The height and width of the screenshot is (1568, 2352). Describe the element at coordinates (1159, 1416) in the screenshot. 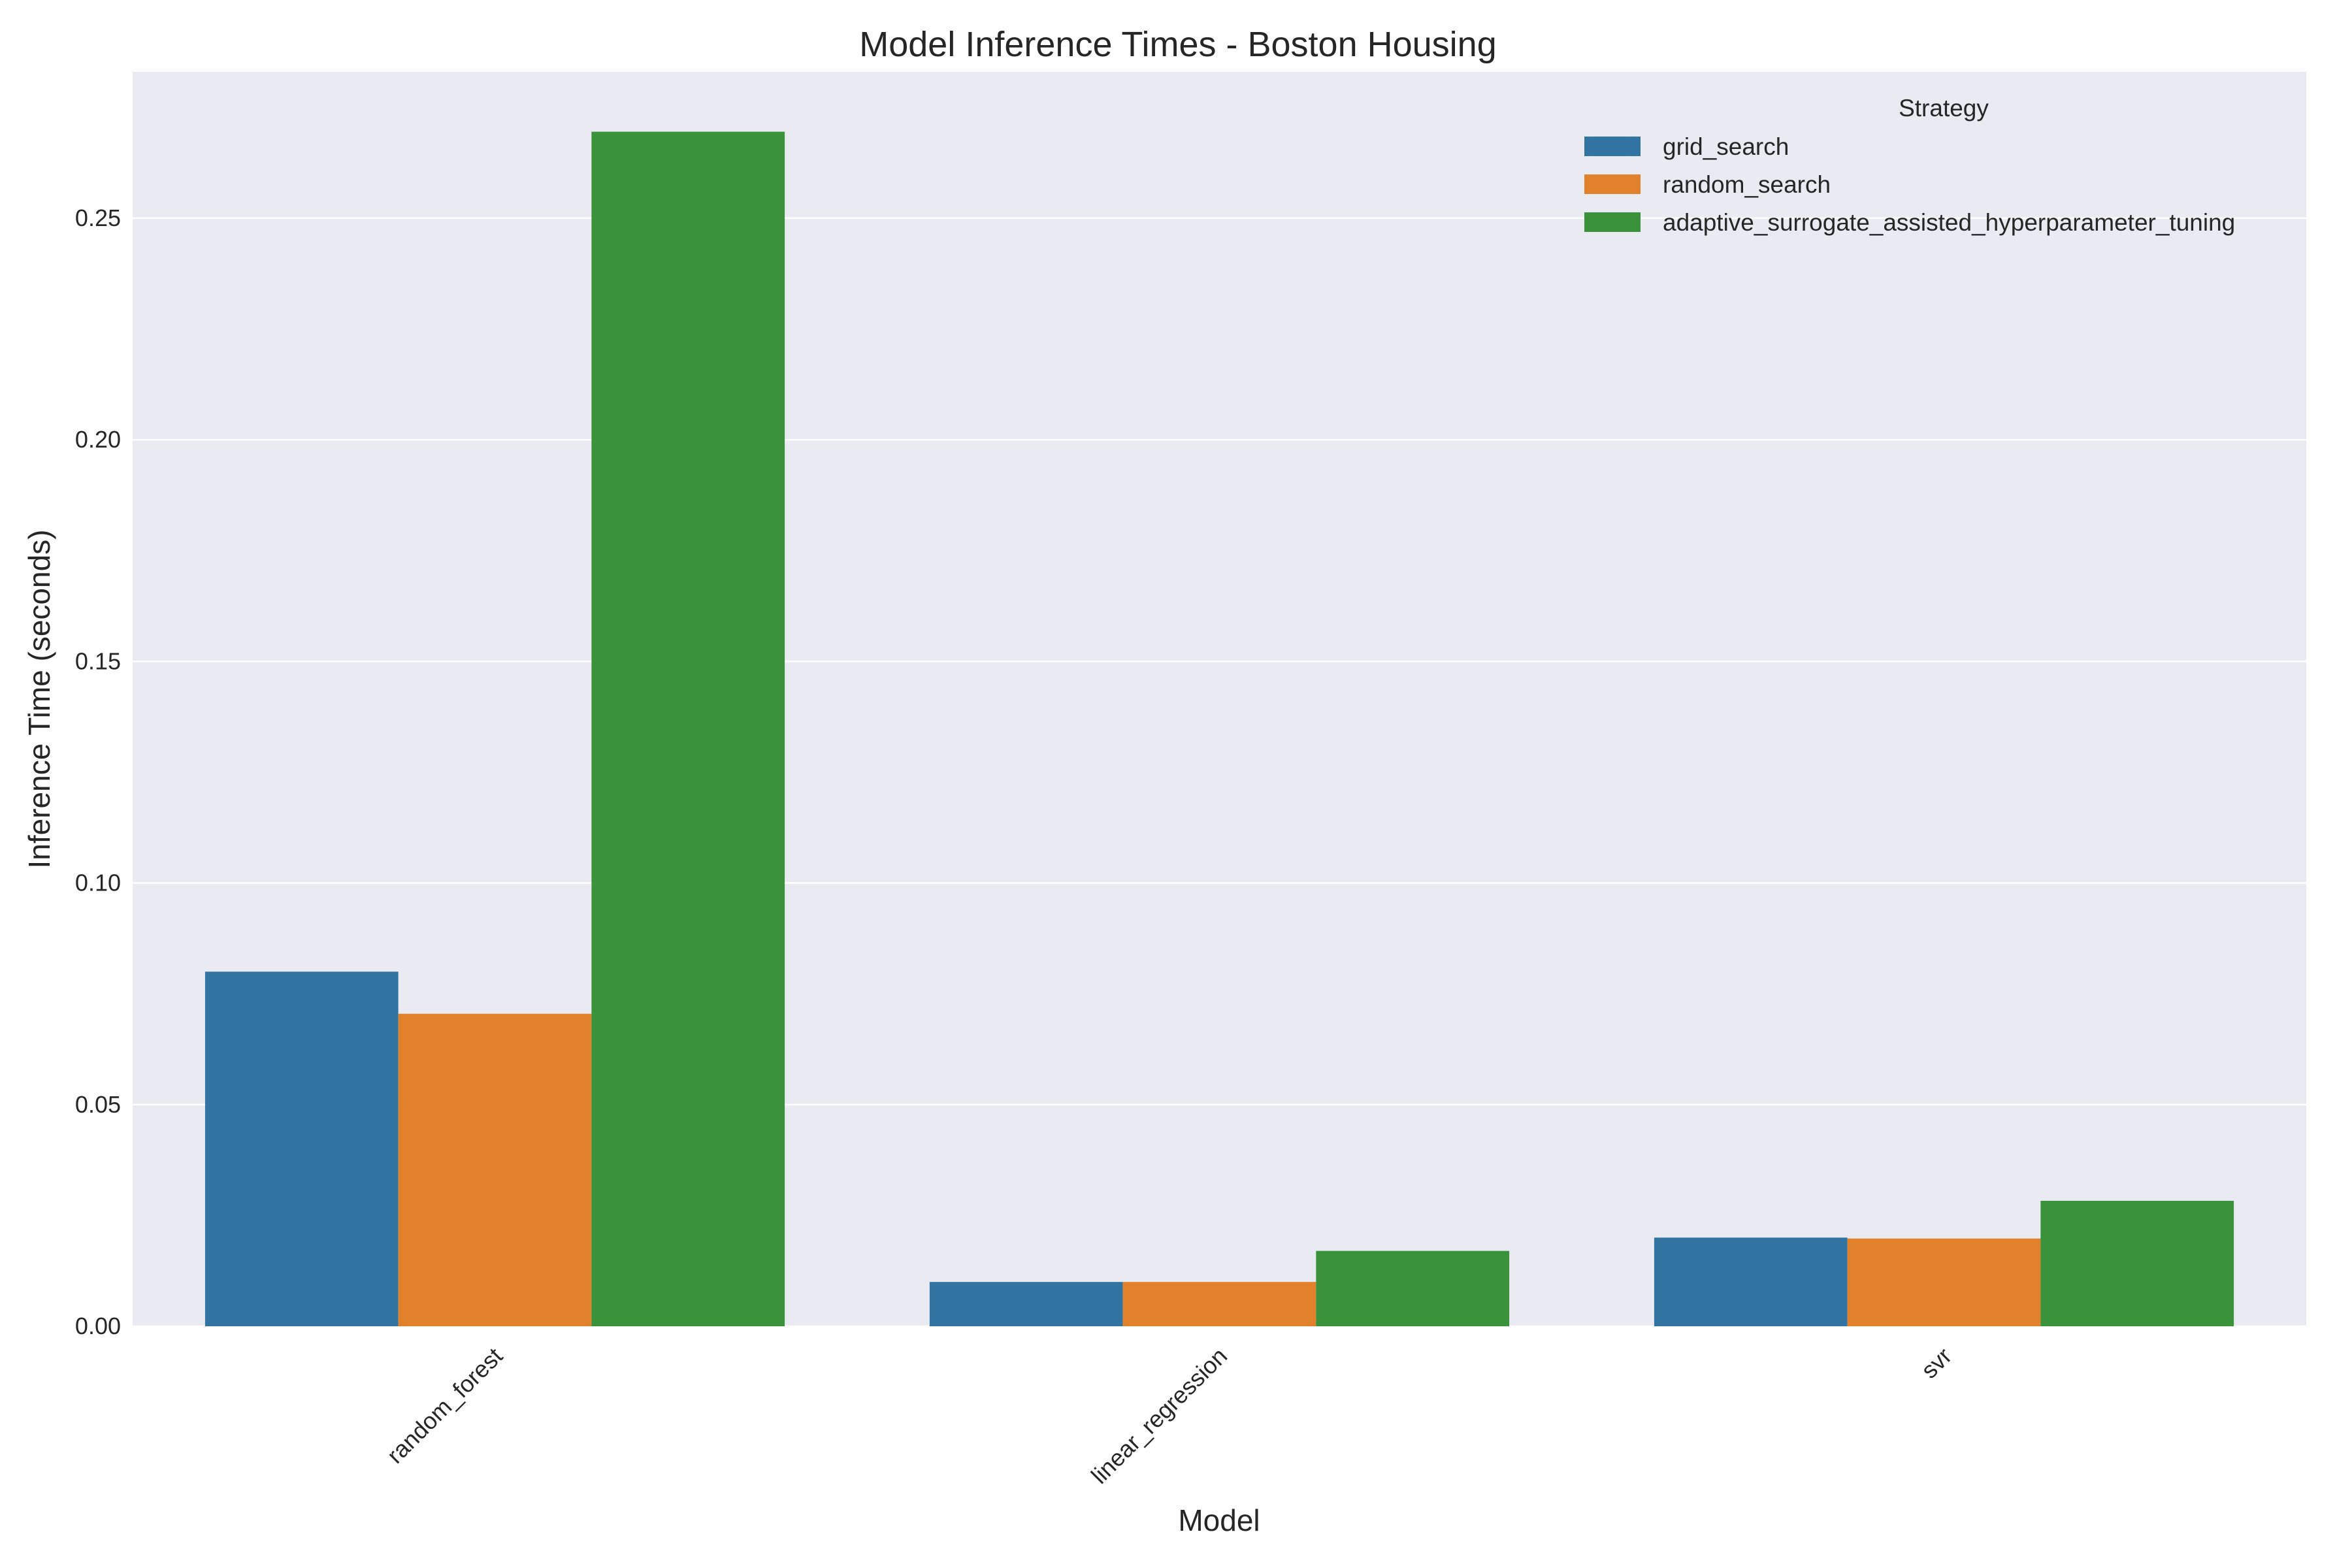

I see `x-tick-label: linear_regression` at that location.